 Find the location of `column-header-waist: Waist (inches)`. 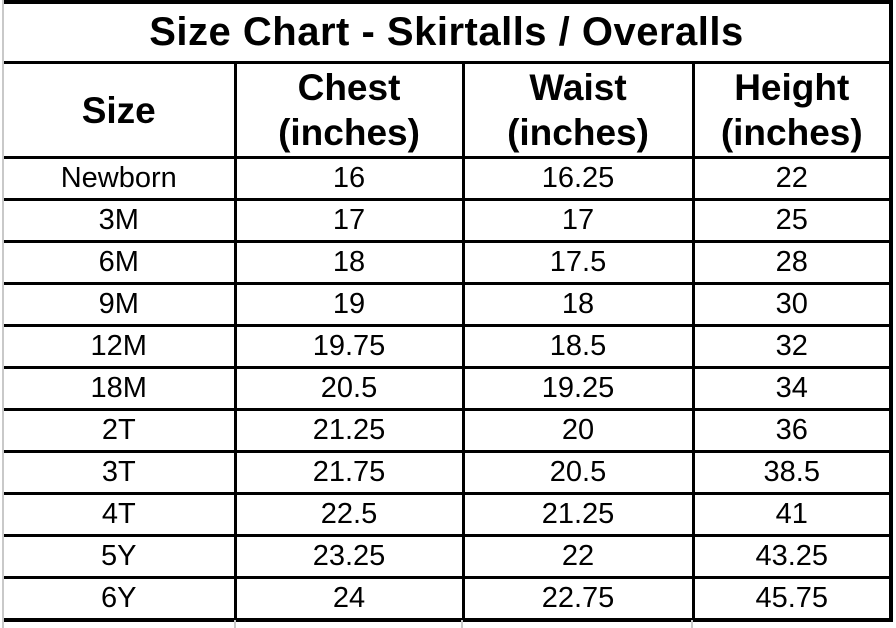

column-header-waist: Waist (inches) is located at coordinates (578, 110).